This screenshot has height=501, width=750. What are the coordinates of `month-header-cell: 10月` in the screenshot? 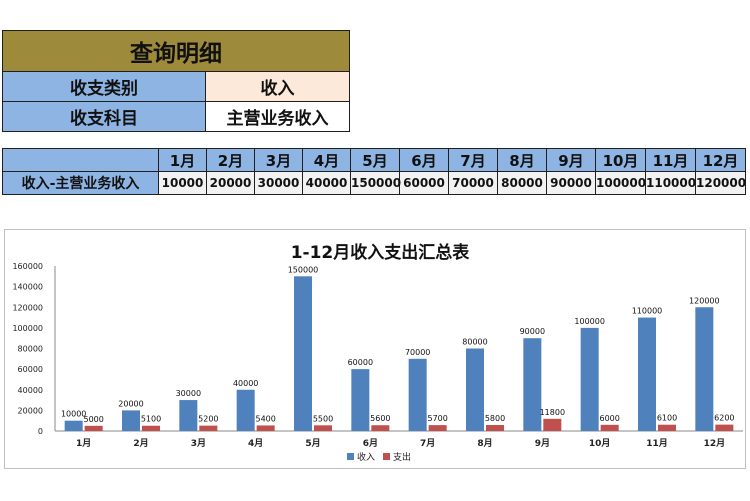 It's located at (620, 160).